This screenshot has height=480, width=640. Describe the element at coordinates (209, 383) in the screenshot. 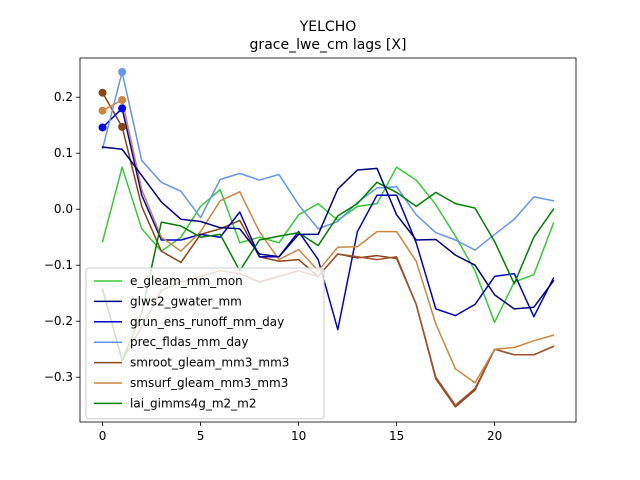

I see `legend-label-5: smsurf_gleam_mm3_mm3` at that location.